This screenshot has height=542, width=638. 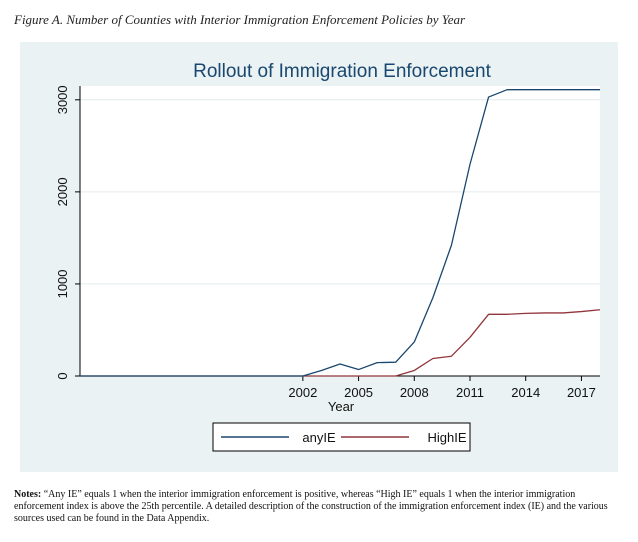 I want to click on legend: anyIE HighIE, so click(x=341, y=437).